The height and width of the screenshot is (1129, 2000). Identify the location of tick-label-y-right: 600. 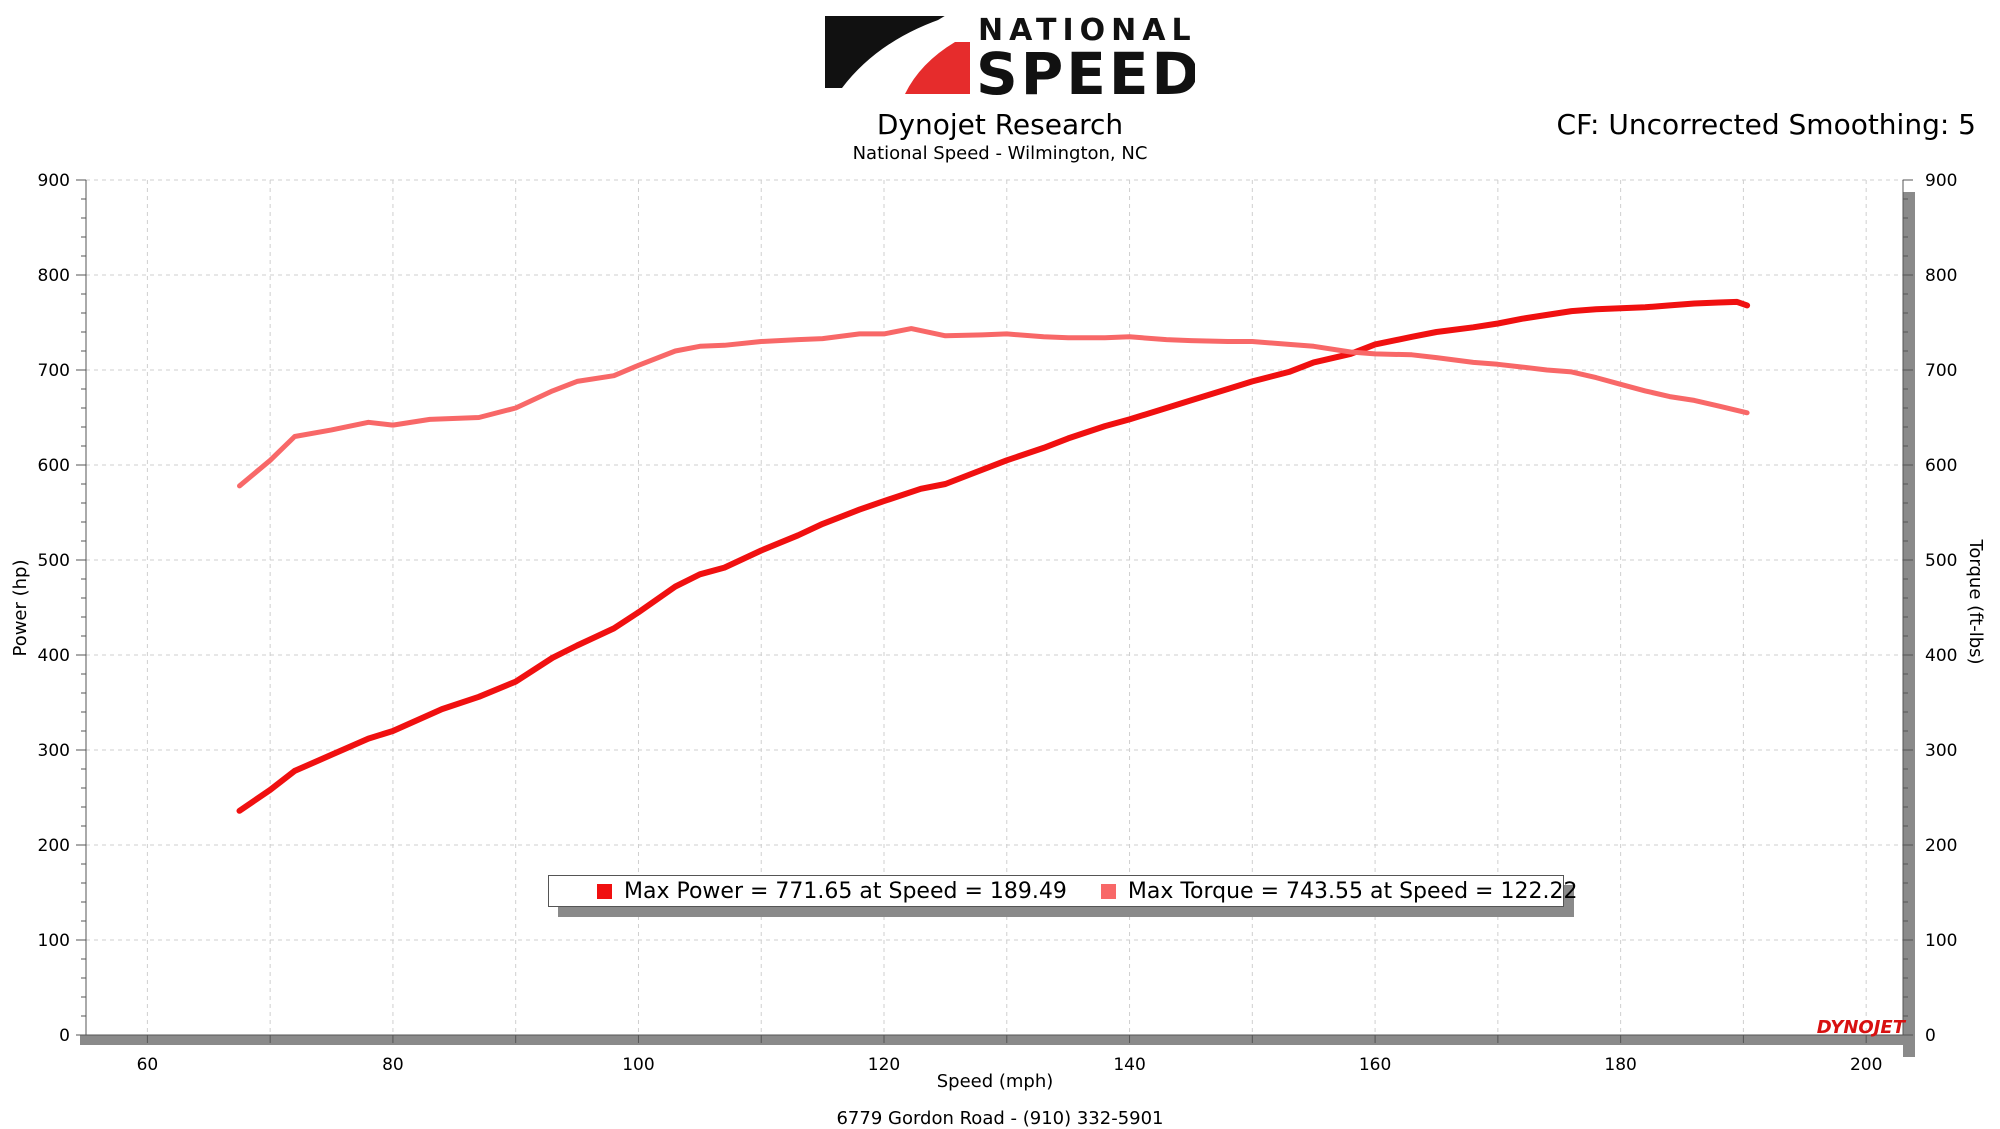
(1941, 466).